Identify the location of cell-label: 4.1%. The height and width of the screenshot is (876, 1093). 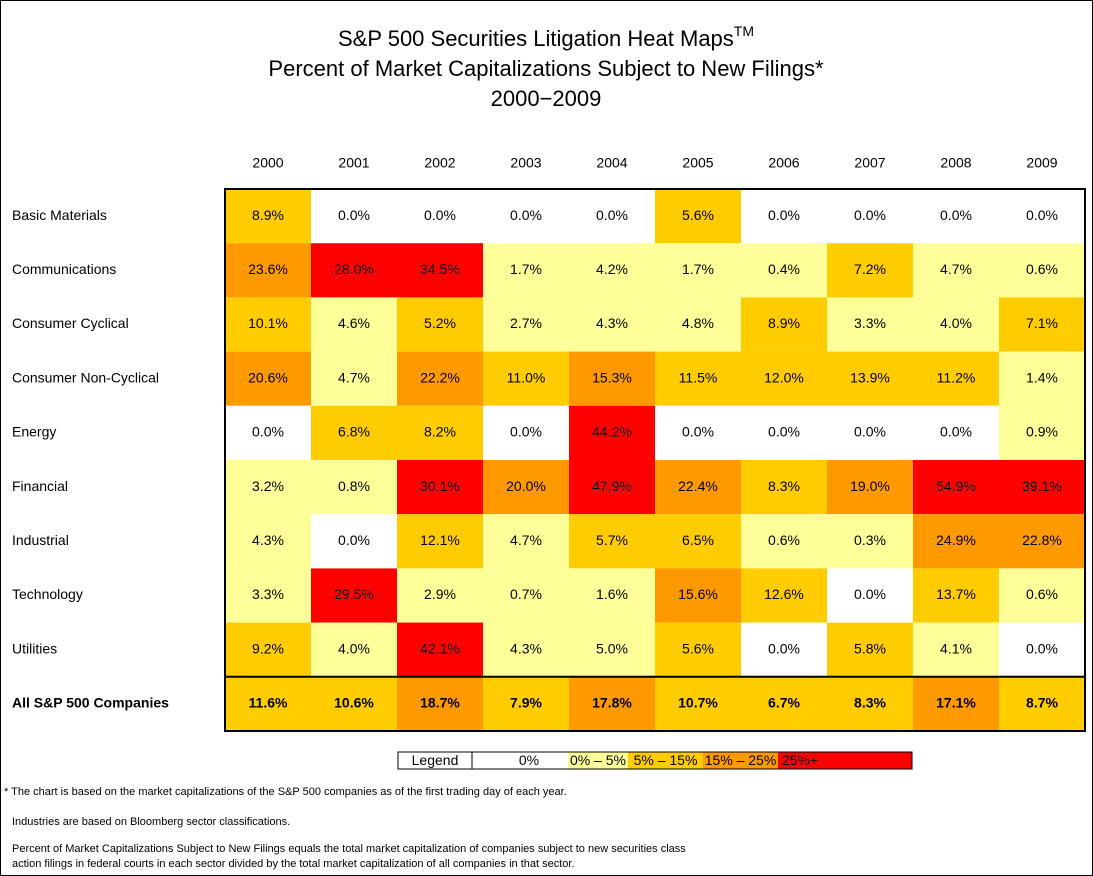
(956, 648).